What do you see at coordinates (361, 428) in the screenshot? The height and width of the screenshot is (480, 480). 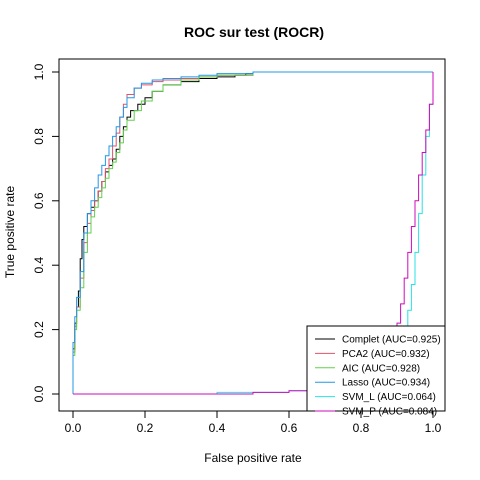 I see `x-tick-label: 0.8` at bounding box center [361, 428].